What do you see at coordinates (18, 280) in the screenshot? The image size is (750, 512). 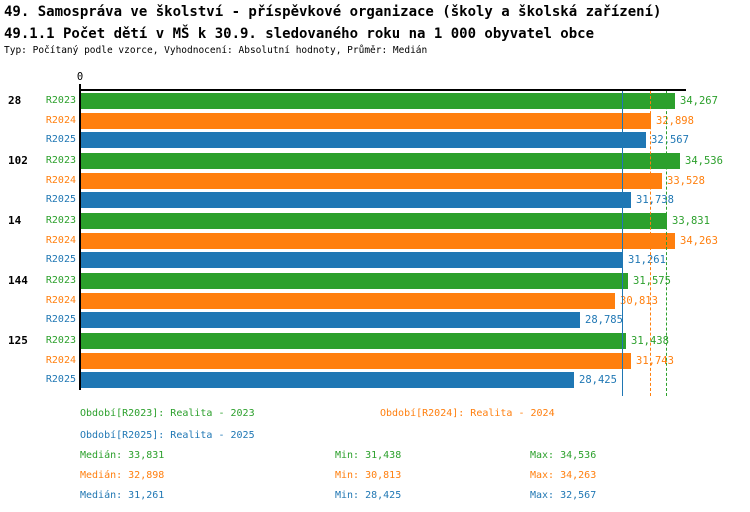 I see `category-label-144: 144` at bounding box center [18, 280].